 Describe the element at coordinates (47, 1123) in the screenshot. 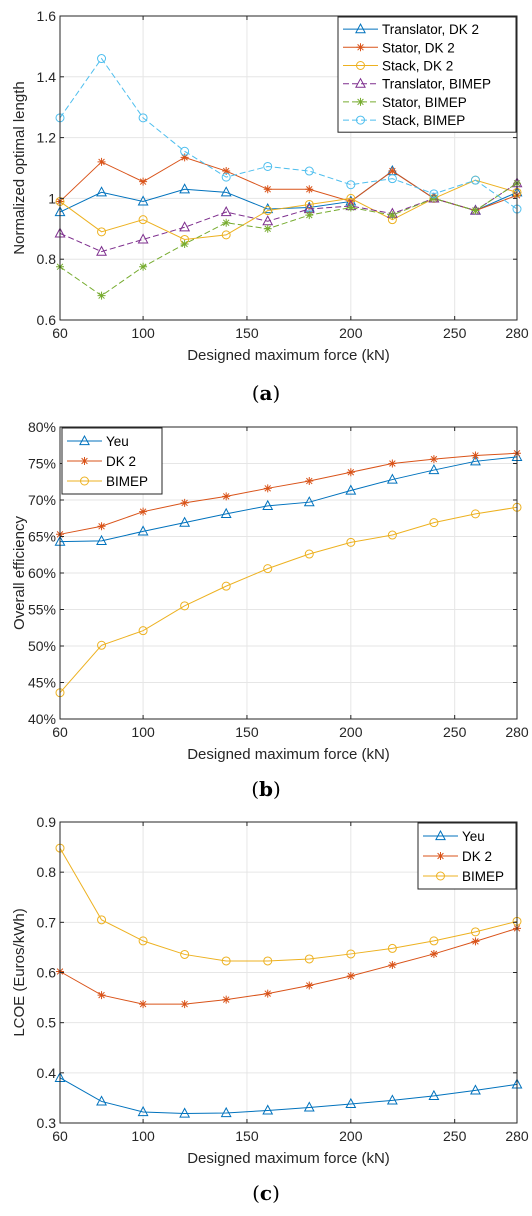

I see `y-tick-label: 0.3` at that location.